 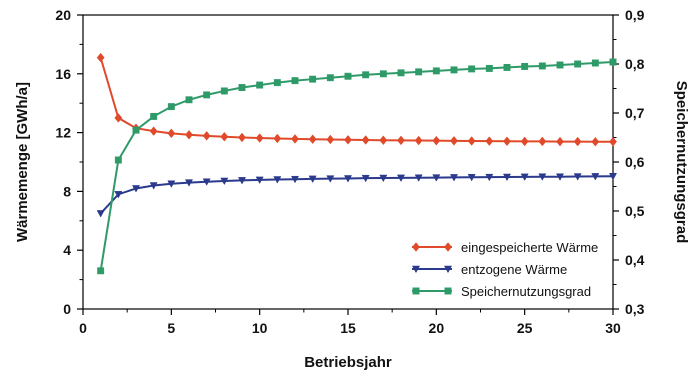 I want to click on x-tick-label: 20, so click(x=437, y=328).